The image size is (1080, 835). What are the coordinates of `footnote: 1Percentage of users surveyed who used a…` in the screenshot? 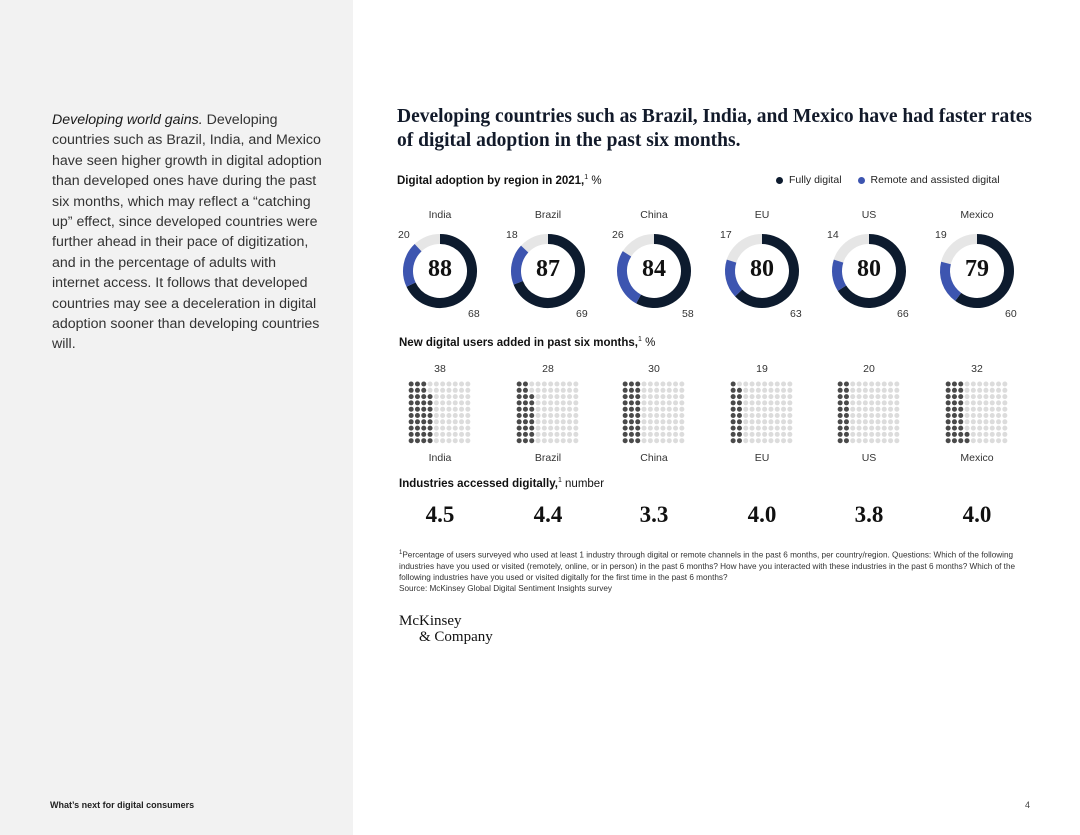 It's located at (711, 571).